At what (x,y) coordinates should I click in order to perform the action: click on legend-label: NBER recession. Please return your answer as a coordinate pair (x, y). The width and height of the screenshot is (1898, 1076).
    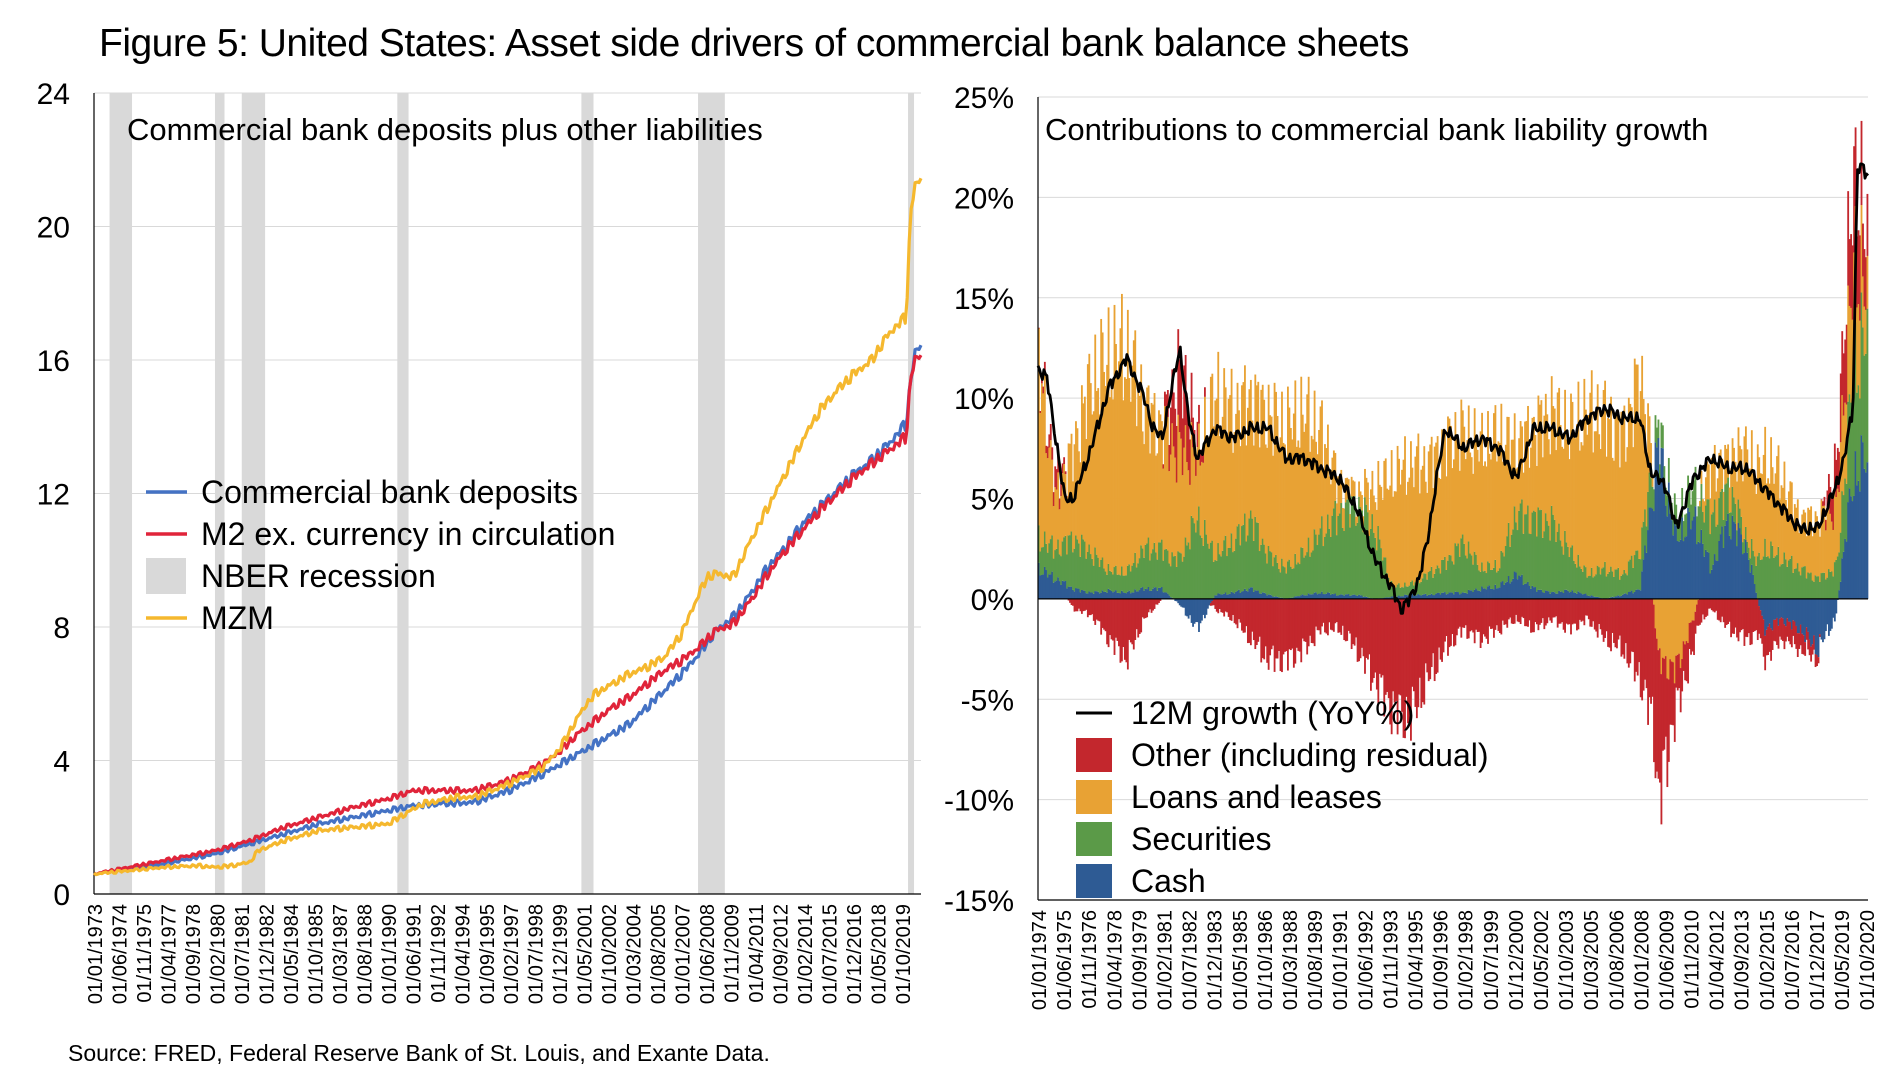
    Looking at the image, I should click on (318, 576).